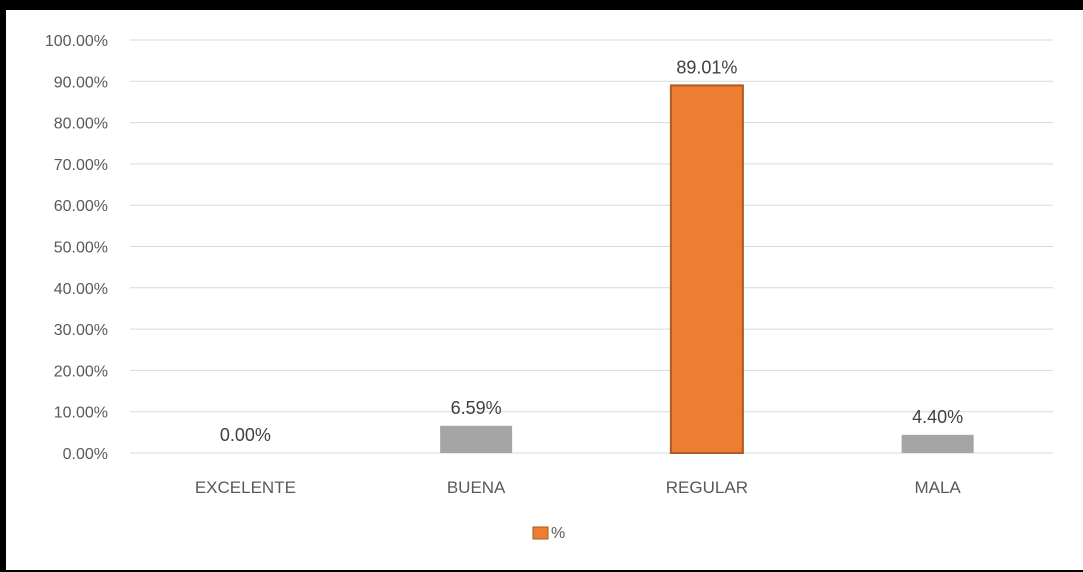 The image size is (1083, 572). Describe the element at coordinates (81, 82) in the screenshot. I see `y-tick-label: 90.00%` at that location.